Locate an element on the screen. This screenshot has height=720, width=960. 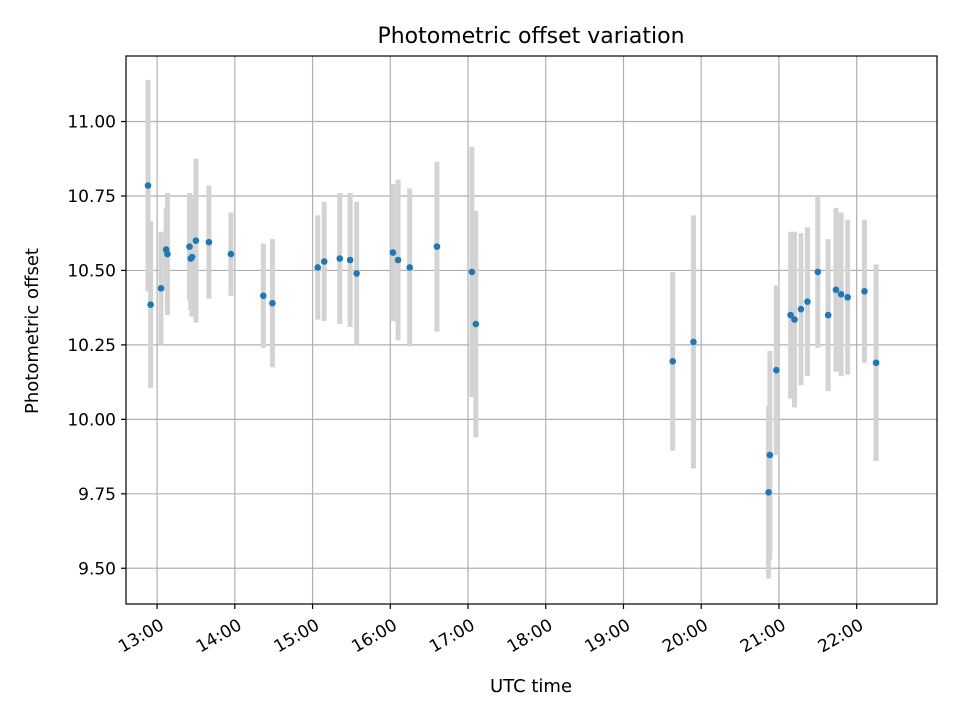
y-tick-label: 10.00 is located at coordinates (91, 420).